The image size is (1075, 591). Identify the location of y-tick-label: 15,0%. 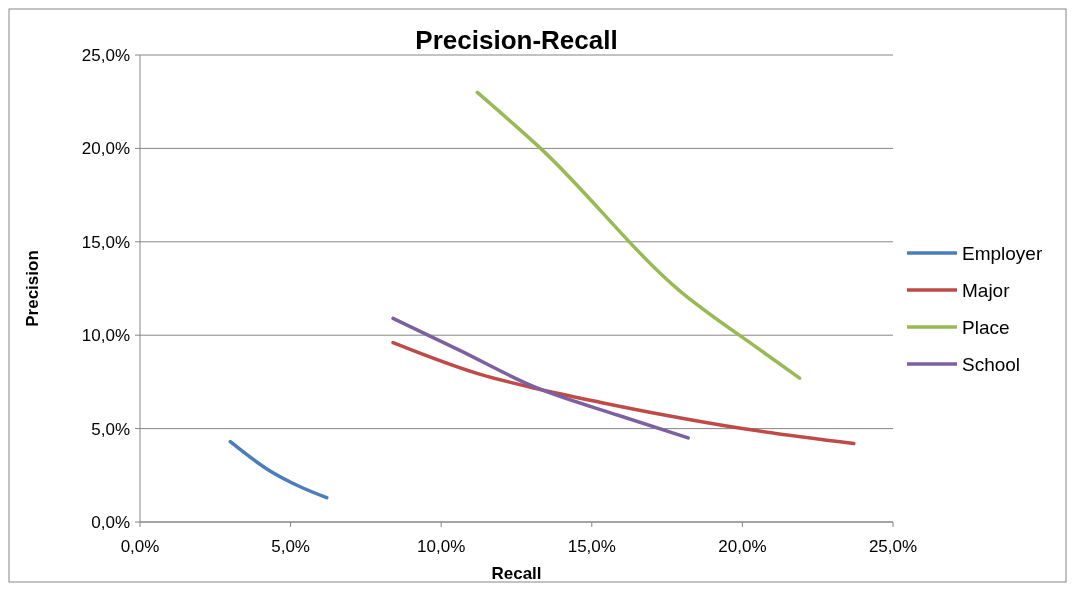
(105, 242).